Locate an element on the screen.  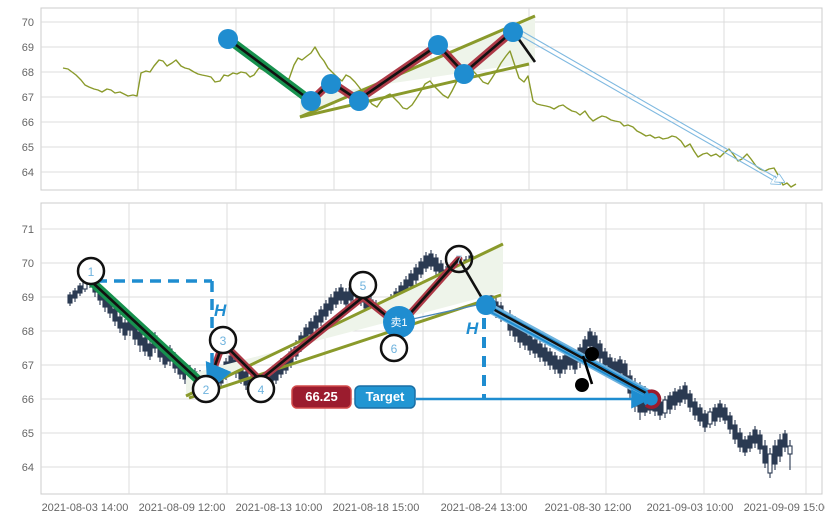
detail-ytick: 69 is located at coordinates (28, 298).